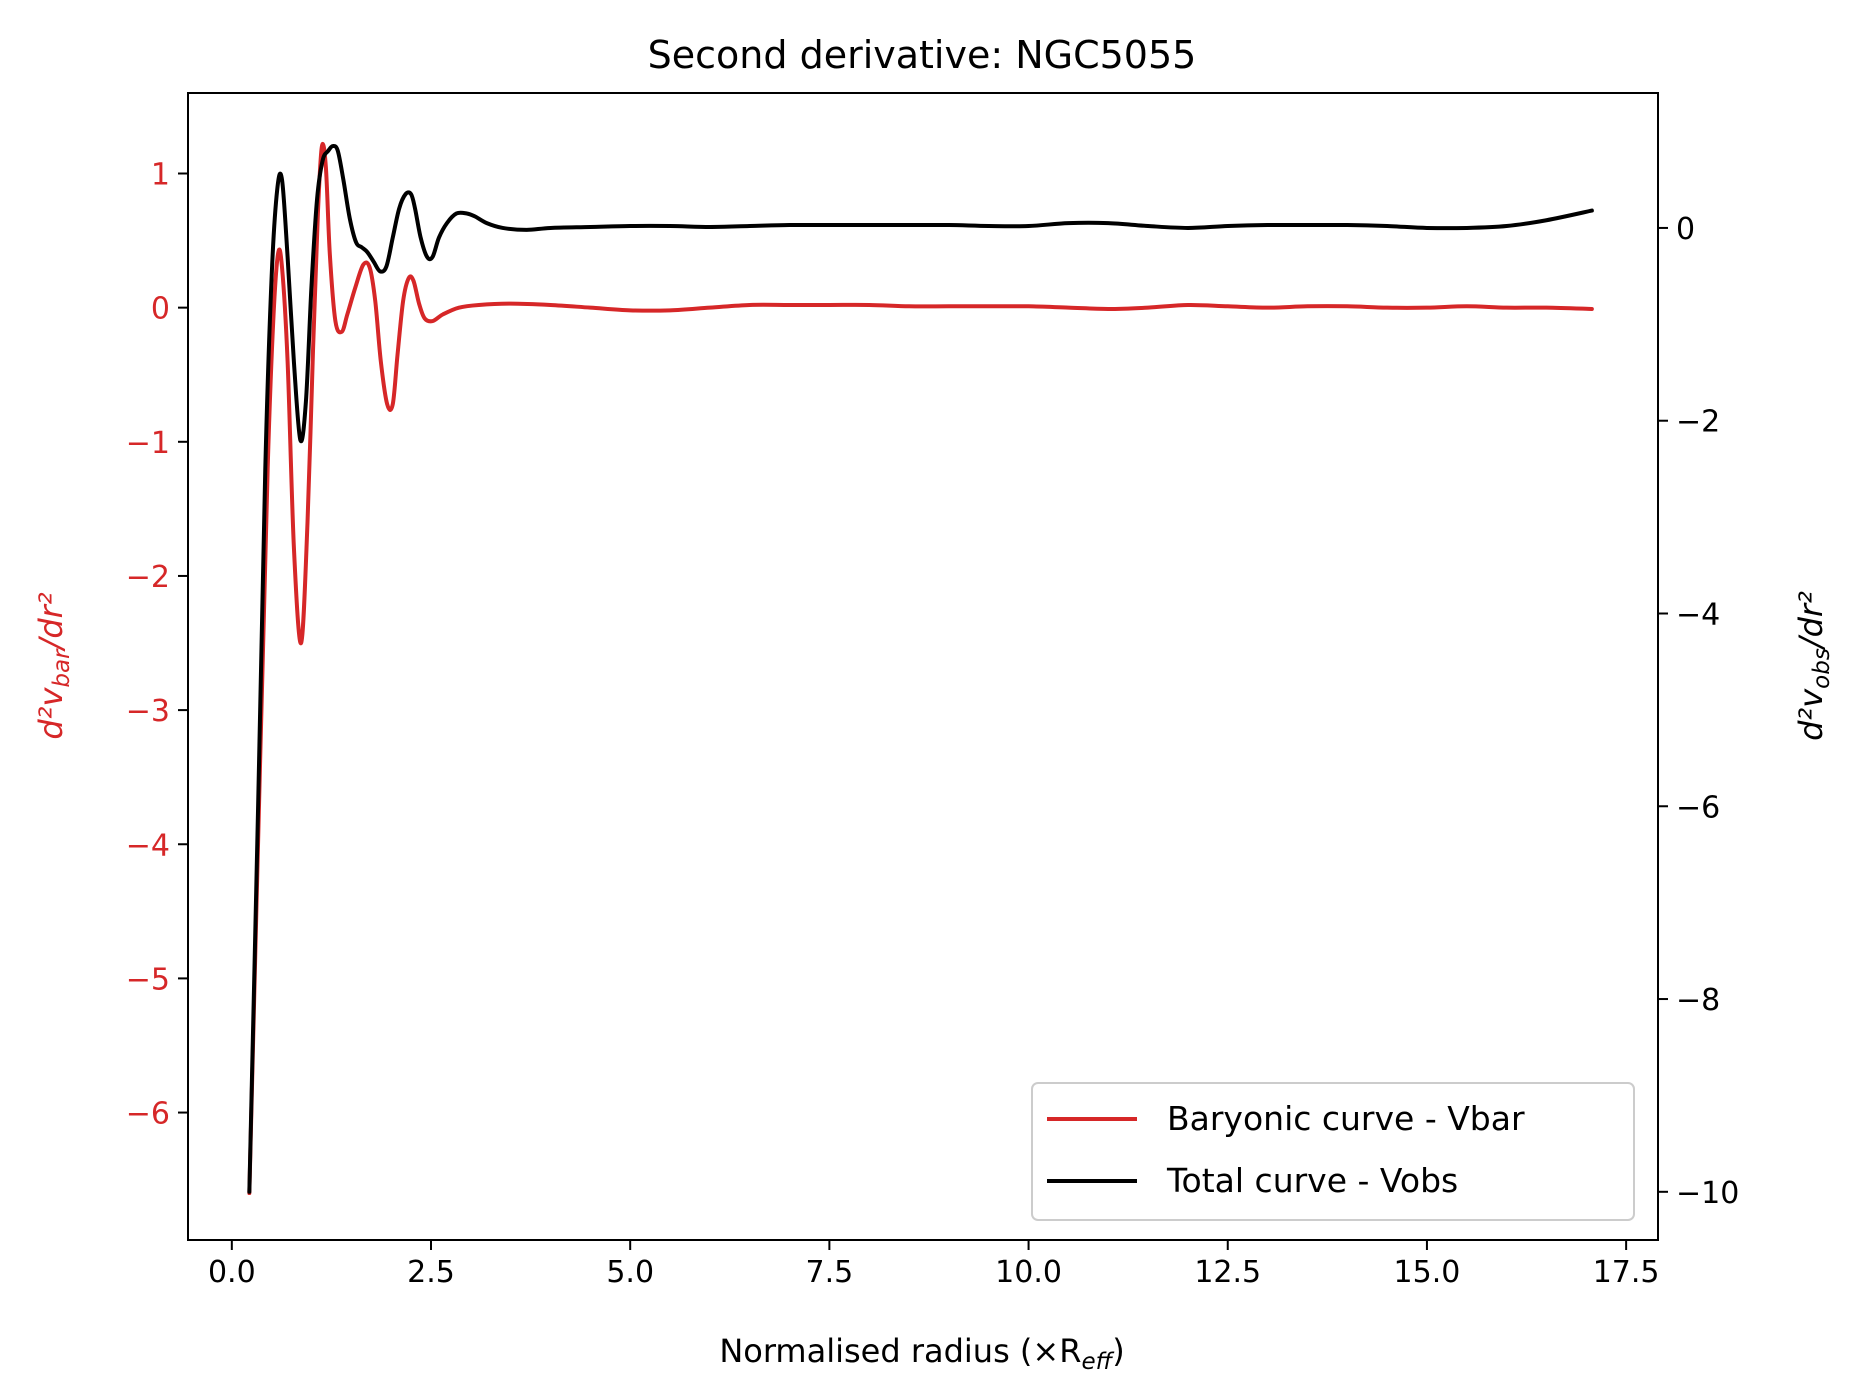 Image resolution: width=1861 pixels, height=1397 pixels. Describe the element at coordinates (1698, 1000) in the screenshot. I see `y-right-tick-label: −8` at that location.